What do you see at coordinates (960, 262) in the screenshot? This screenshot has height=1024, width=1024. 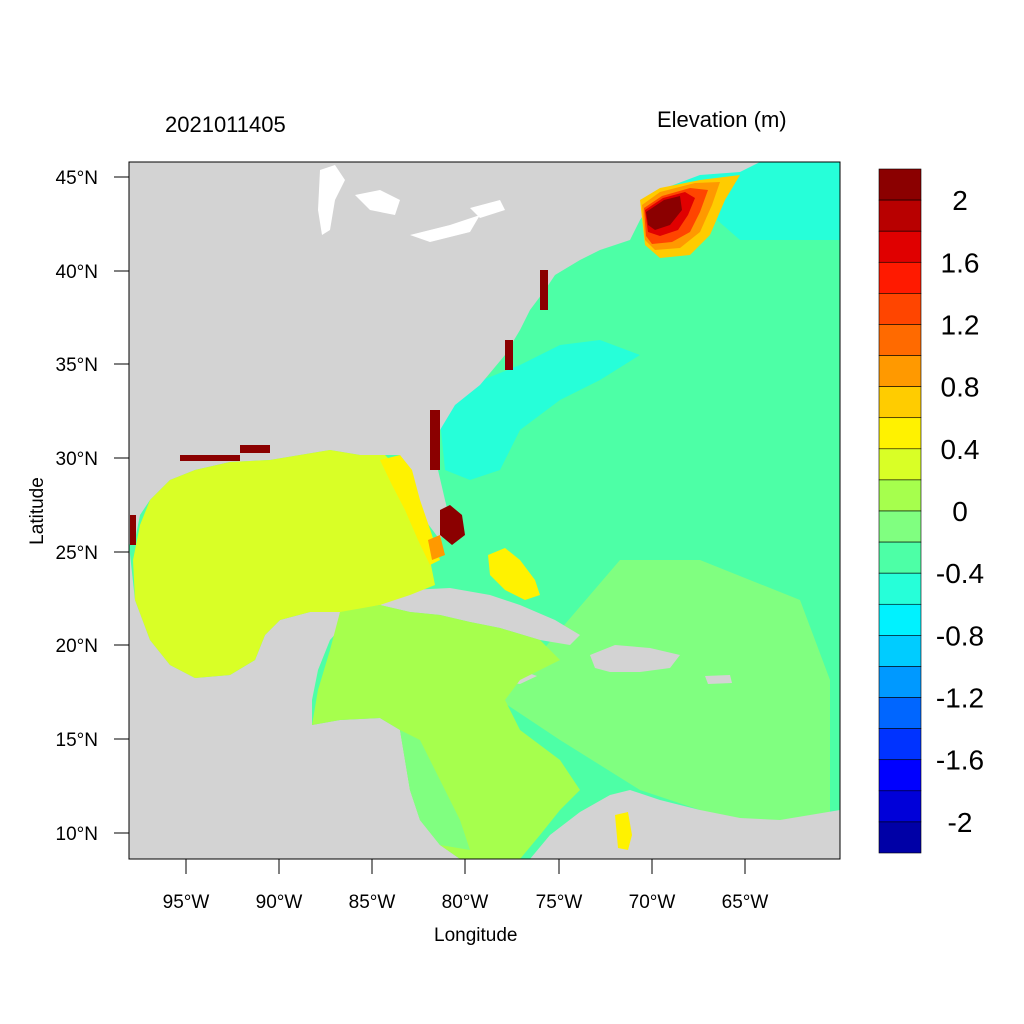 I see `colorbar-label: 1.6` at bounding box center [960, 262].